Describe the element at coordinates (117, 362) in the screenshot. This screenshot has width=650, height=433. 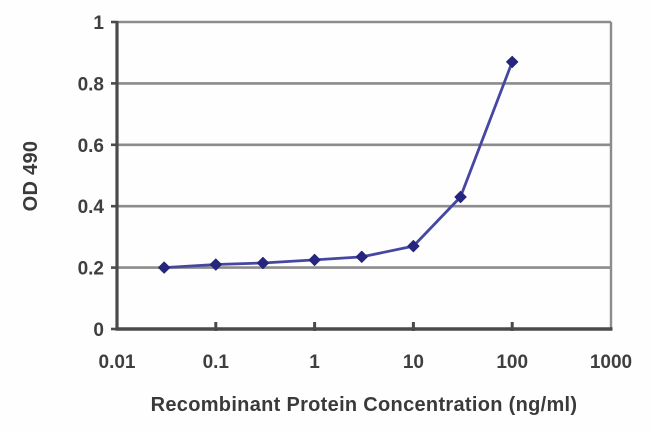
I see `x-tick-label: 0.01` at that location.